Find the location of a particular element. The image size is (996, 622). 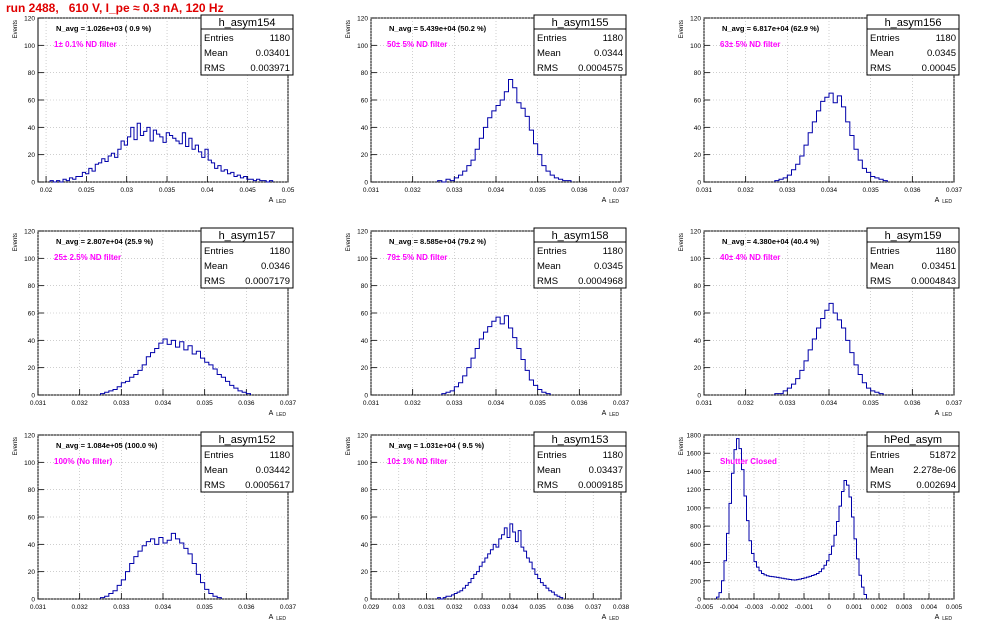

y-tick-label: 400 is located at coordinates (695, 563).